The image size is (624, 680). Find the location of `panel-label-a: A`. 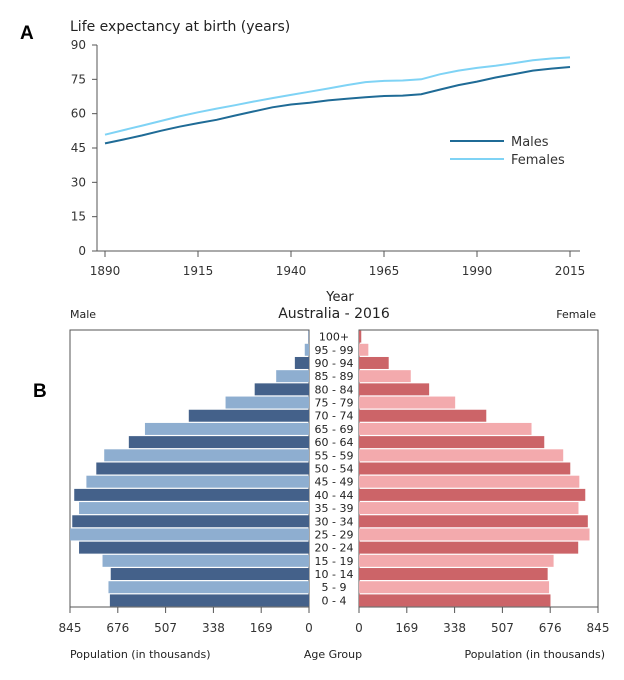

panel-label-a: A is located at coordinates (27, 33).